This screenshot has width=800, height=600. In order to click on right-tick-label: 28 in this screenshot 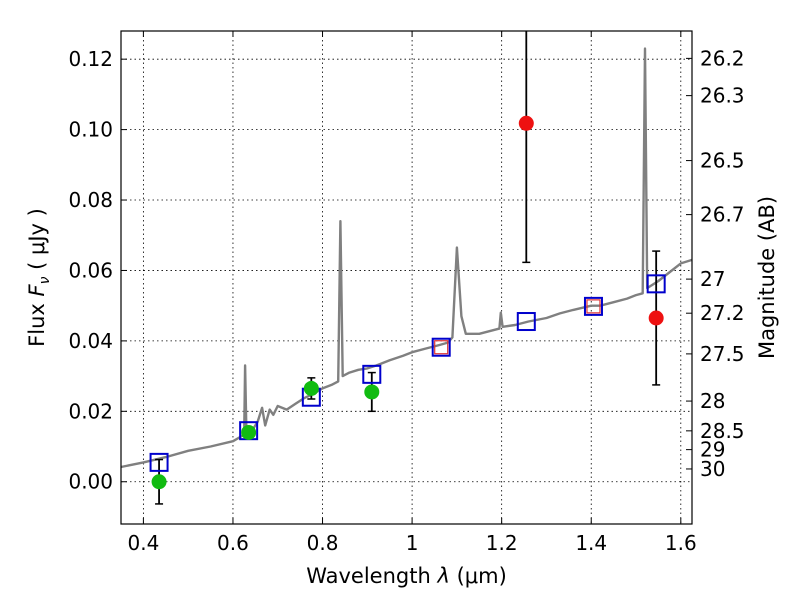, I will do `click(712, 401)`.